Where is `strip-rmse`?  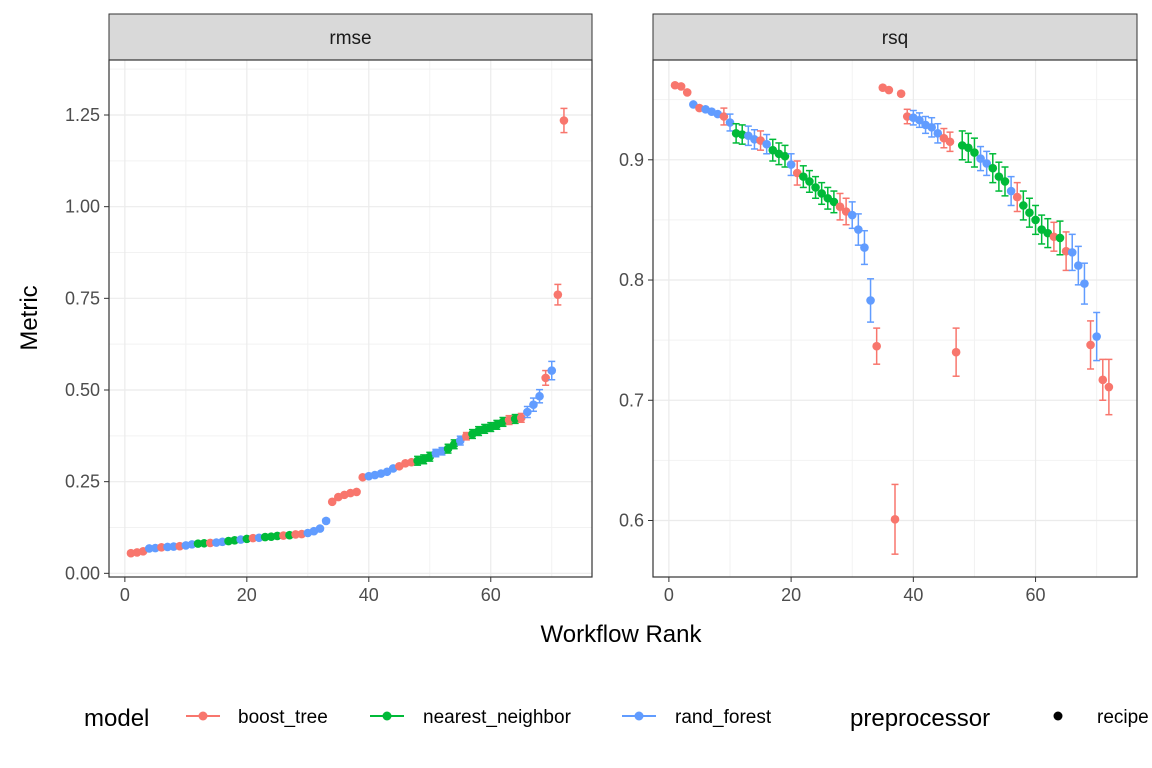
strip-rmse is located at coordinates (350, 37).